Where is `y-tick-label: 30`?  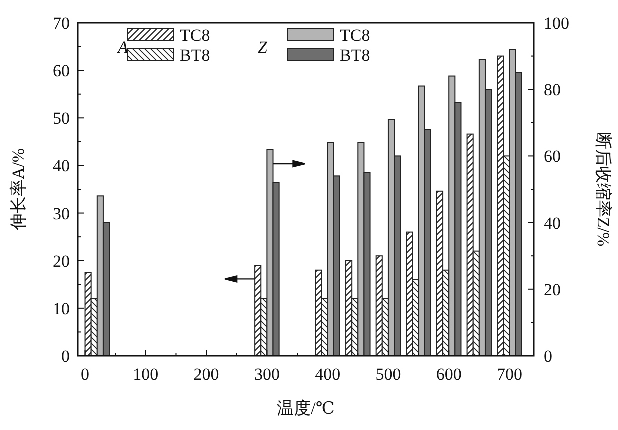
y-tick-label: 30 is located at coordinates (61, 214).